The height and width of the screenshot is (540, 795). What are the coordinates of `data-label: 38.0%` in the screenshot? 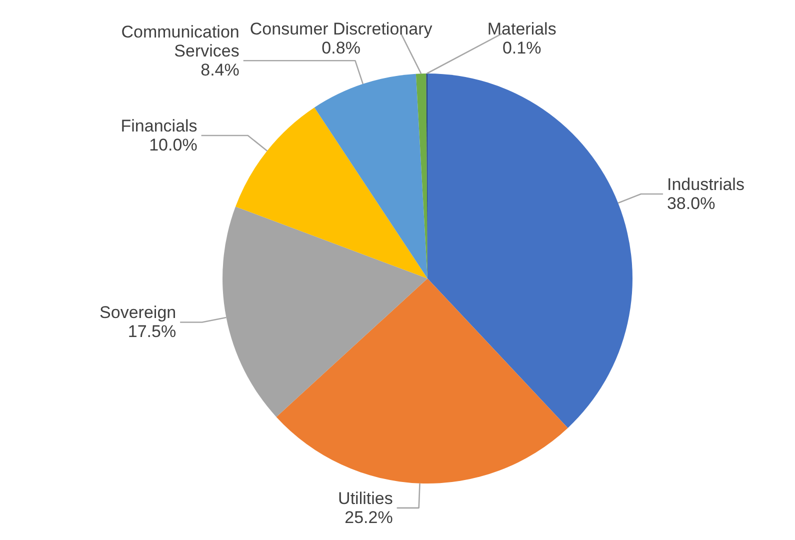 It's located at (691, 203).